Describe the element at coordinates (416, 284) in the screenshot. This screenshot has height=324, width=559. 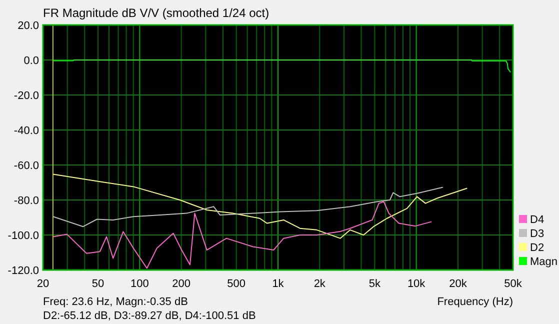
I see `x-tick-label: 10k` at that location.